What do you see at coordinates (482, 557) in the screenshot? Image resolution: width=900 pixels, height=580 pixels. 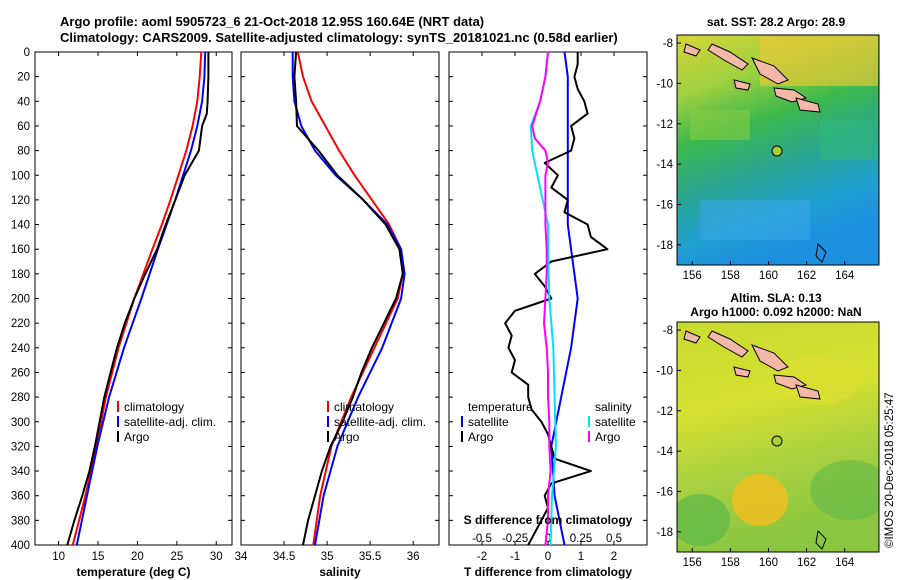 I see `x-tick-label: -2` at bounding box center [482, 557].